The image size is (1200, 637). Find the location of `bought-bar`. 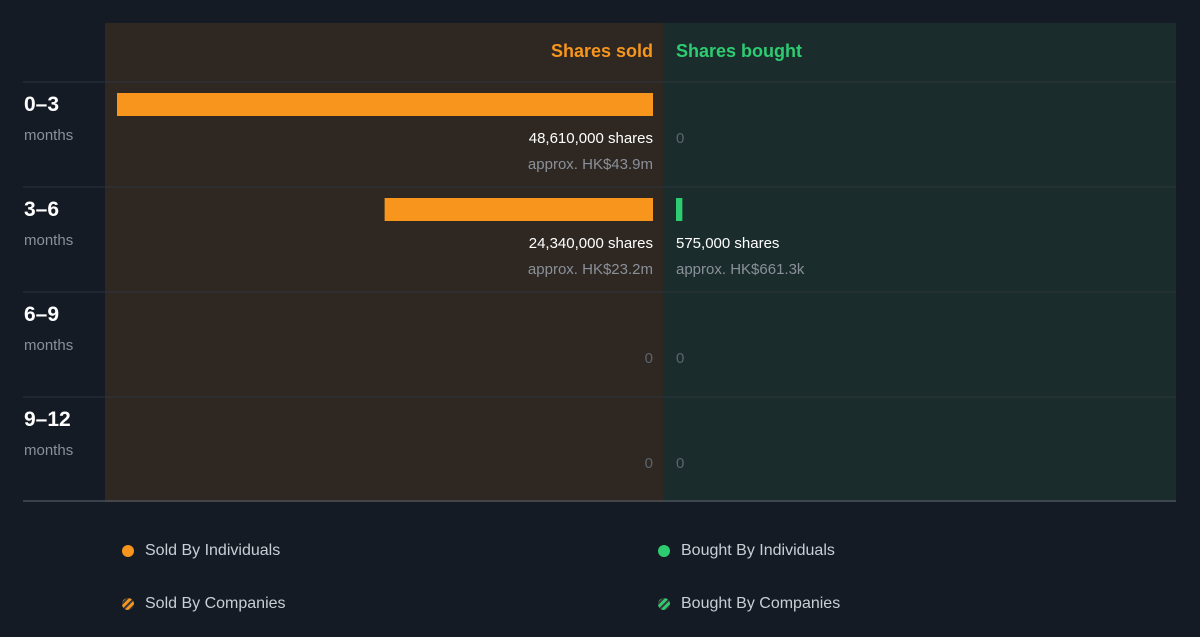

bought-bar is located at coordinates (679, 209).